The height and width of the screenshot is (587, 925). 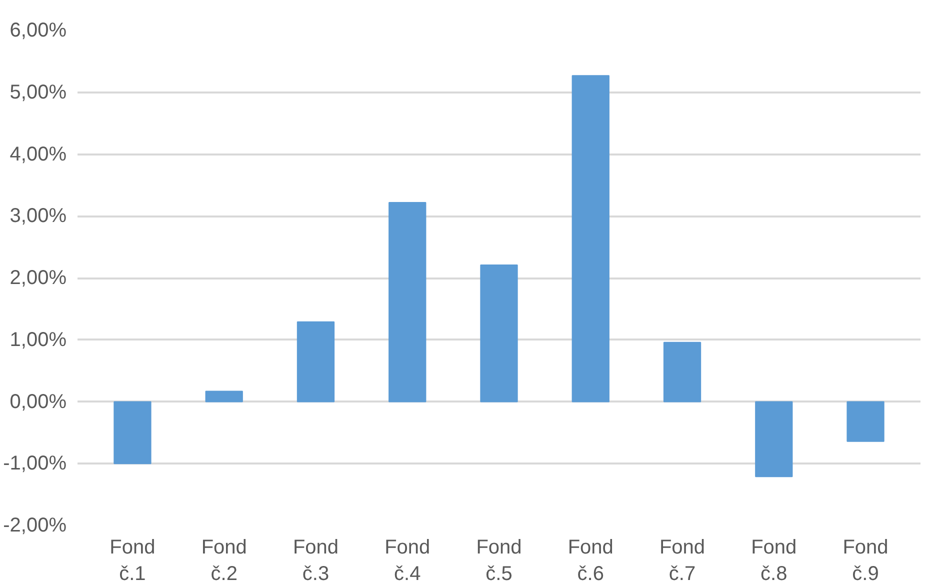 I want to click on y-tick-label: 5,00%, so click(x=38, y=92).